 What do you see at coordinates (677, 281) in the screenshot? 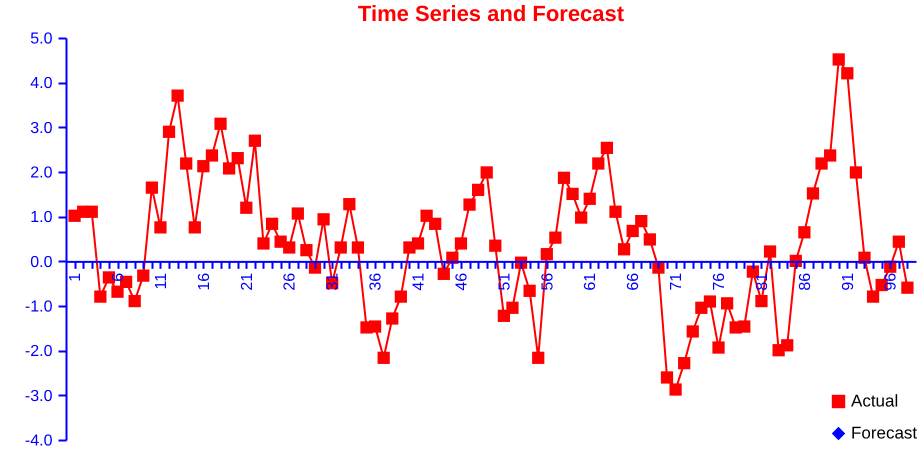
I see `x-tick-label: 71` at bounding box center [677, 281].